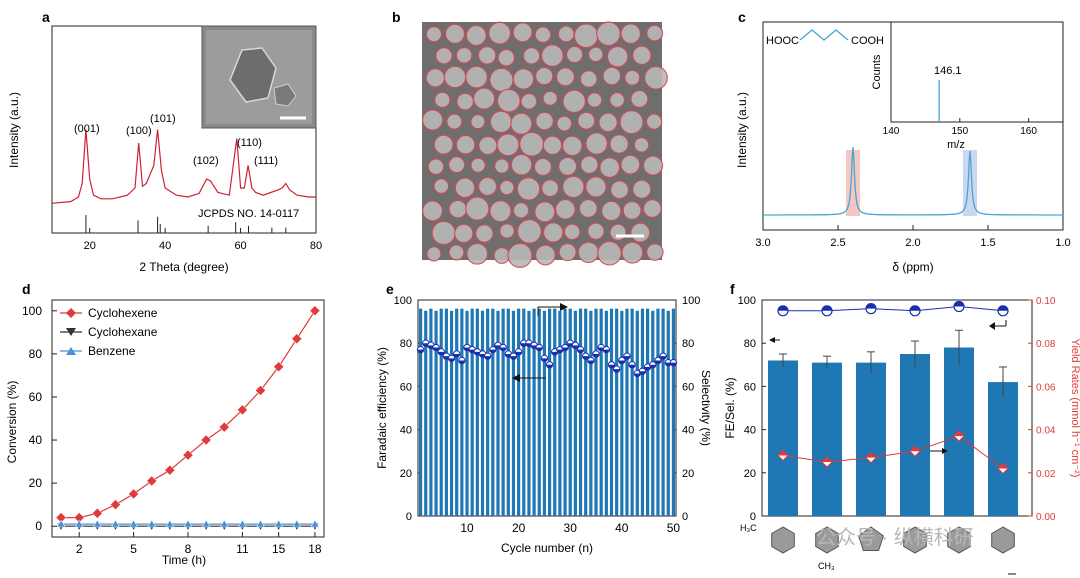 The height and width of the screenshot is (578, 1080). What do you see at coordinates (183, 267) in the screenshot?
I see `x-axis-label: 2 Theta (degree)` at bounding box center [183, 267].